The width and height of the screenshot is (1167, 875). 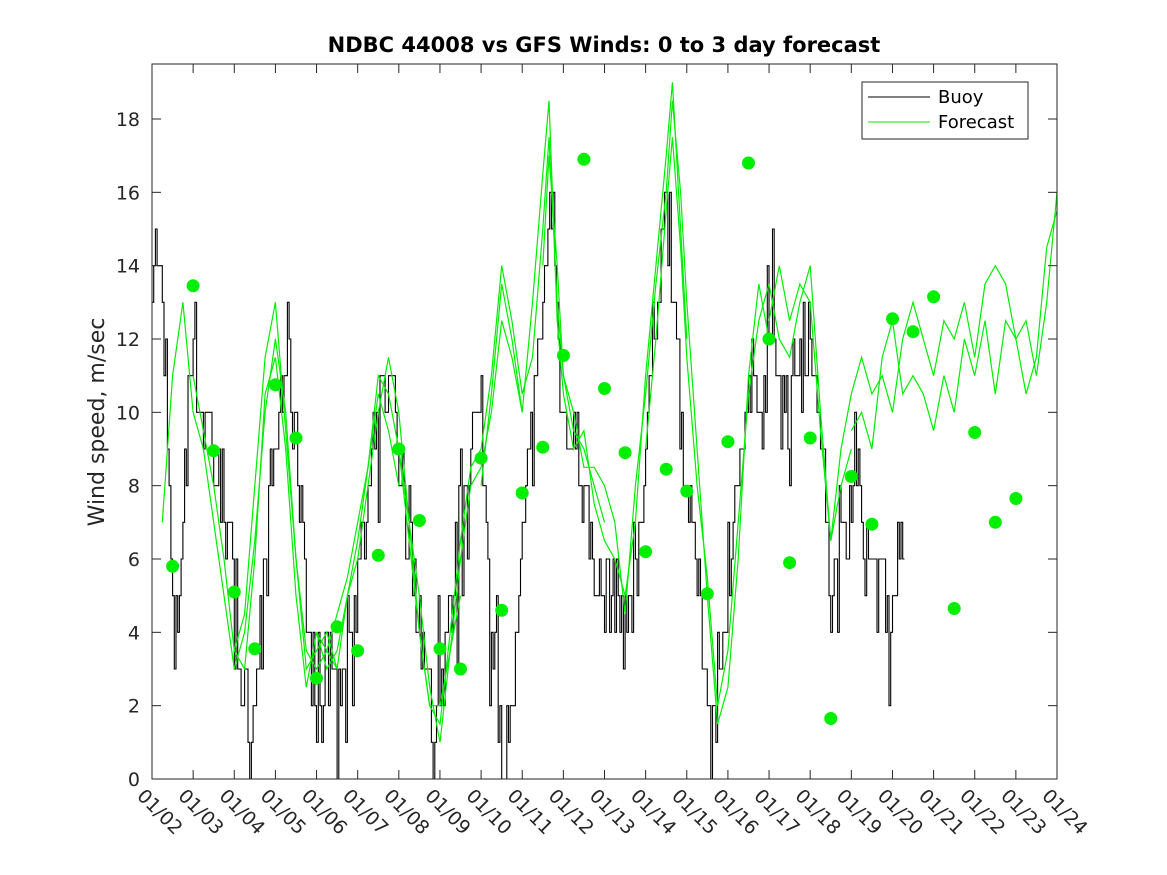 I want to click on legend-forecast-label: Forecast, so click(x=976, y=122).